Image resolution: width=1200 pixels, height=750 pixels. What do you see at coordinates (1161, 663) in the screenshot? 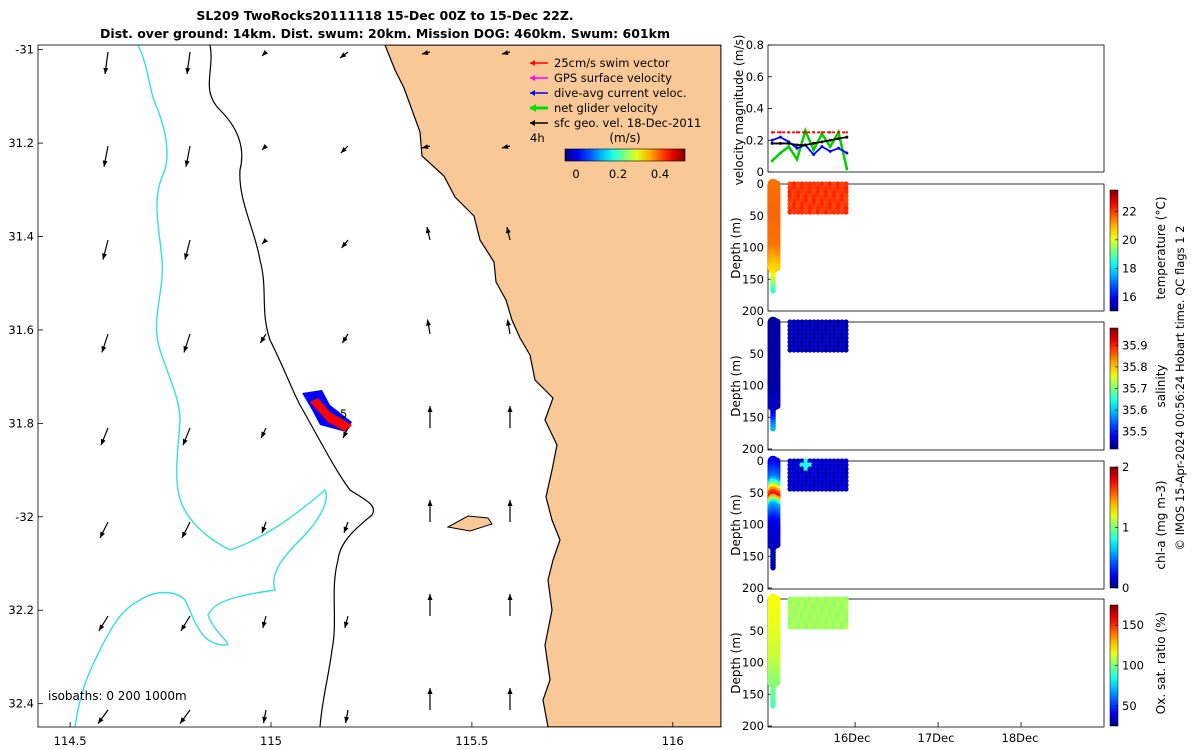
I see `oxygen-cbar-label: Ox. sat. ratio (%)` at bounding box center [1161, 663].